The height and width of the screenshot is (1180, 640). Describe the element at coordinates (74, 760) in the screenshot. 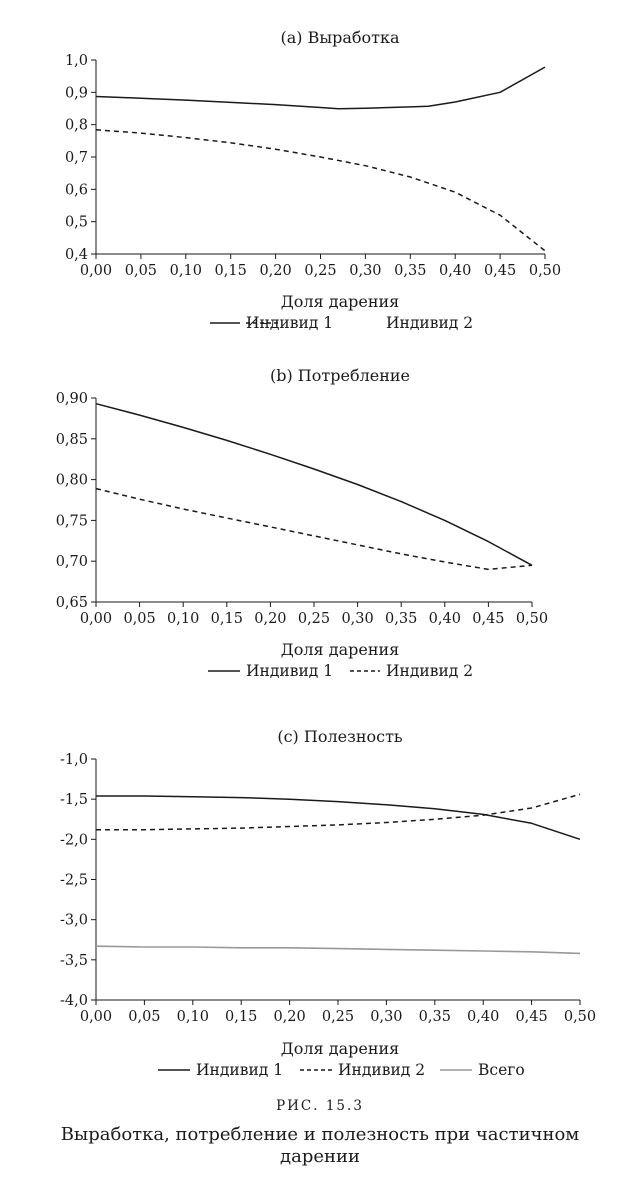

I see `y-tick-label: -1,0` at that location.